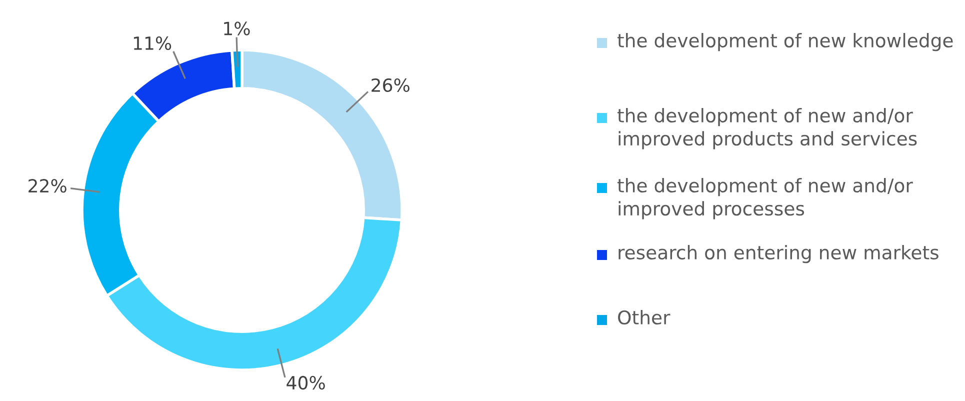  Describe the element at coordinates (767, 129) in the screenshot. I see `legend-label: the development of new and/or improved products and services` at that location.